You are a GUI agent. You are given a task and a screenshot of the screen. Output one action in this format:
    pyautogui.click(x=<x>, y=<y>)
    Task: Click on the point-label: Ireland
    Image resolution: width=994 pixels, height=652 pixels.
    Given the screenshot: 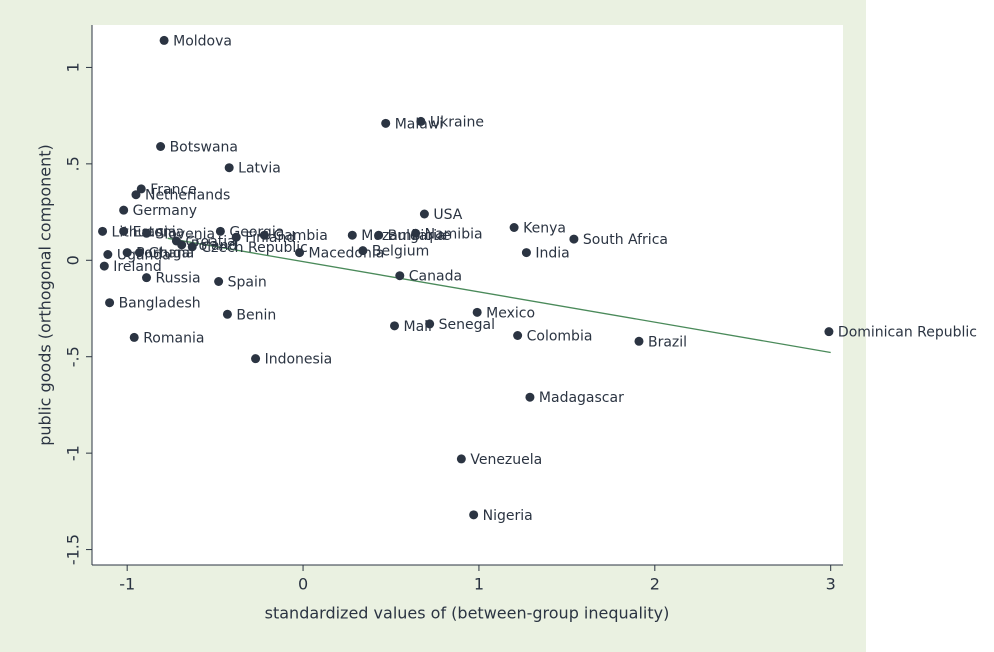 What is the action you would take?
    pyautogui.click(x=137, y=267)
    